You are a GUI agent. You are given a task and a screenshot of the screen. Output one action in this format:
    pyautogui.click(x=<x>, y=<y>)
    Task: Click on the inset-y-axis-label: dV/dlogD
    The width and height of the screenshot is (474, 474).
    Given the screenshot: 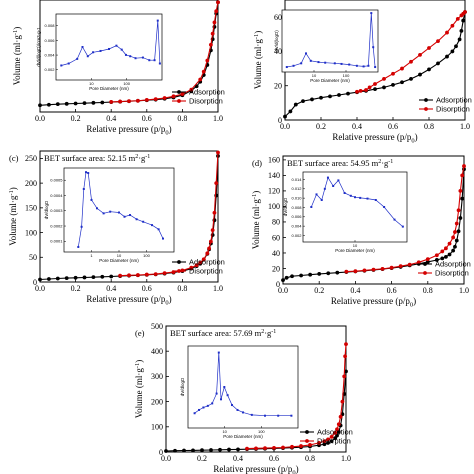 What is the action you would take?
    pyautogui.click(x=285, y=206)
    